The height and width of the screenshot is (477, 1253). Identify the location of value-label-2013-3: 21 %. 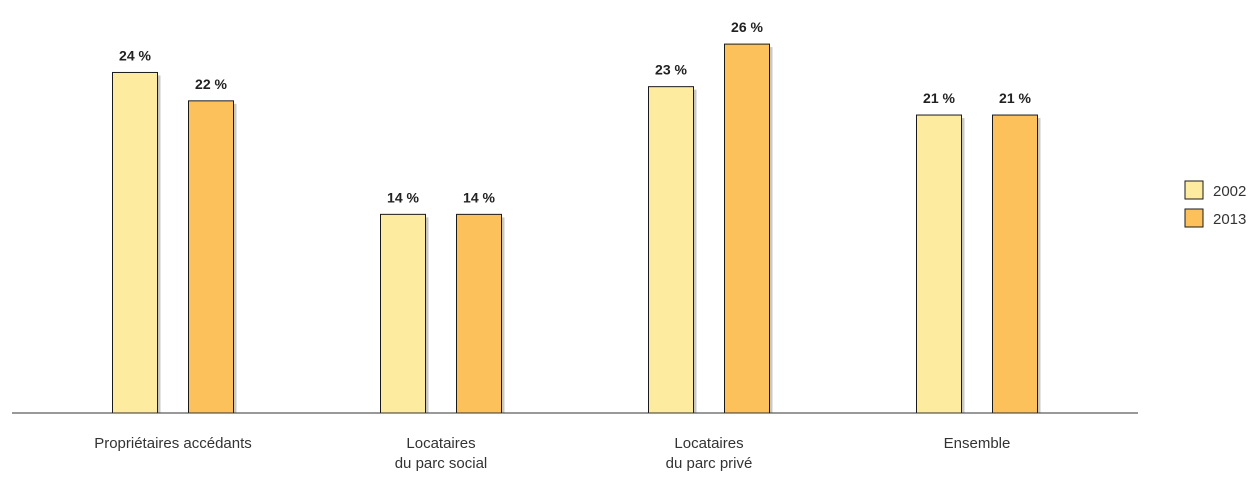
(1015, 98).